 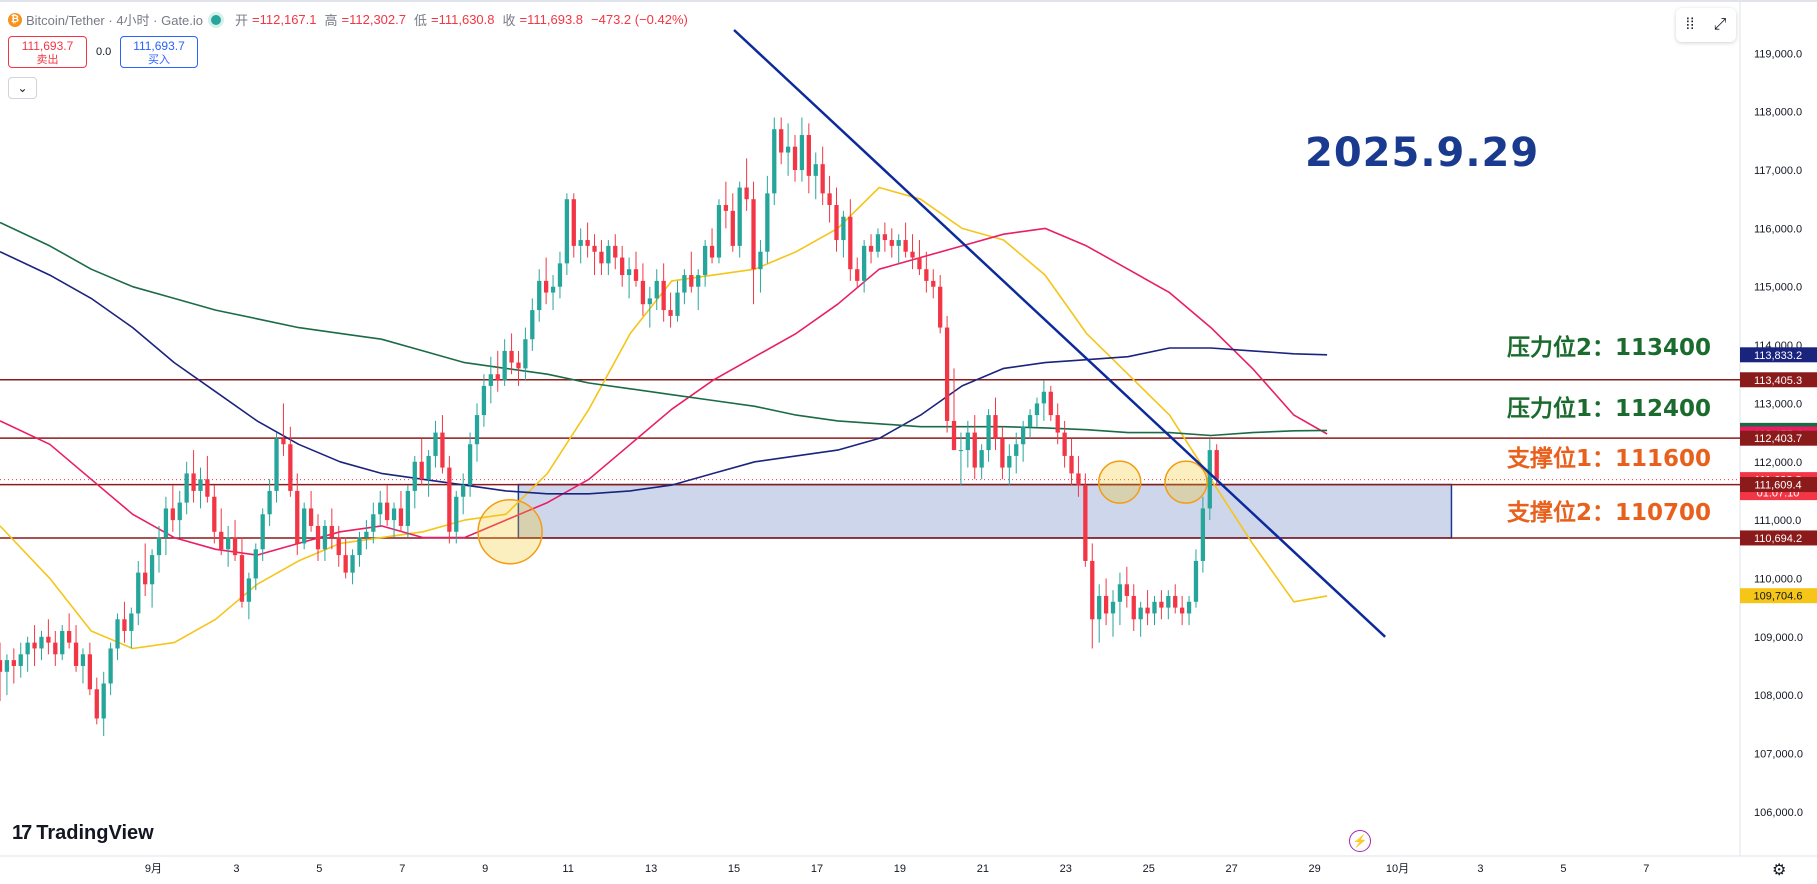 I want to click on price-badge: 111,609.4, so click(x=1778, y=485).